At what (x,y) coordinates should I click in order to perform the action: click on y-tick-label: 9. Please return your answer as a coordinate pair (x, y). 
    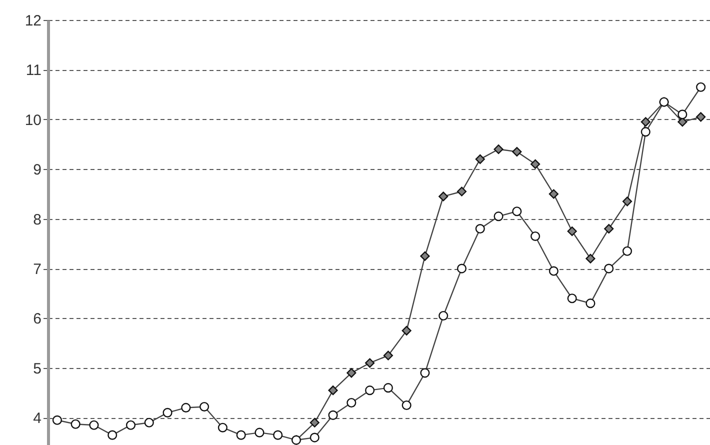
    Looking at the image, I should click on (37, 170).